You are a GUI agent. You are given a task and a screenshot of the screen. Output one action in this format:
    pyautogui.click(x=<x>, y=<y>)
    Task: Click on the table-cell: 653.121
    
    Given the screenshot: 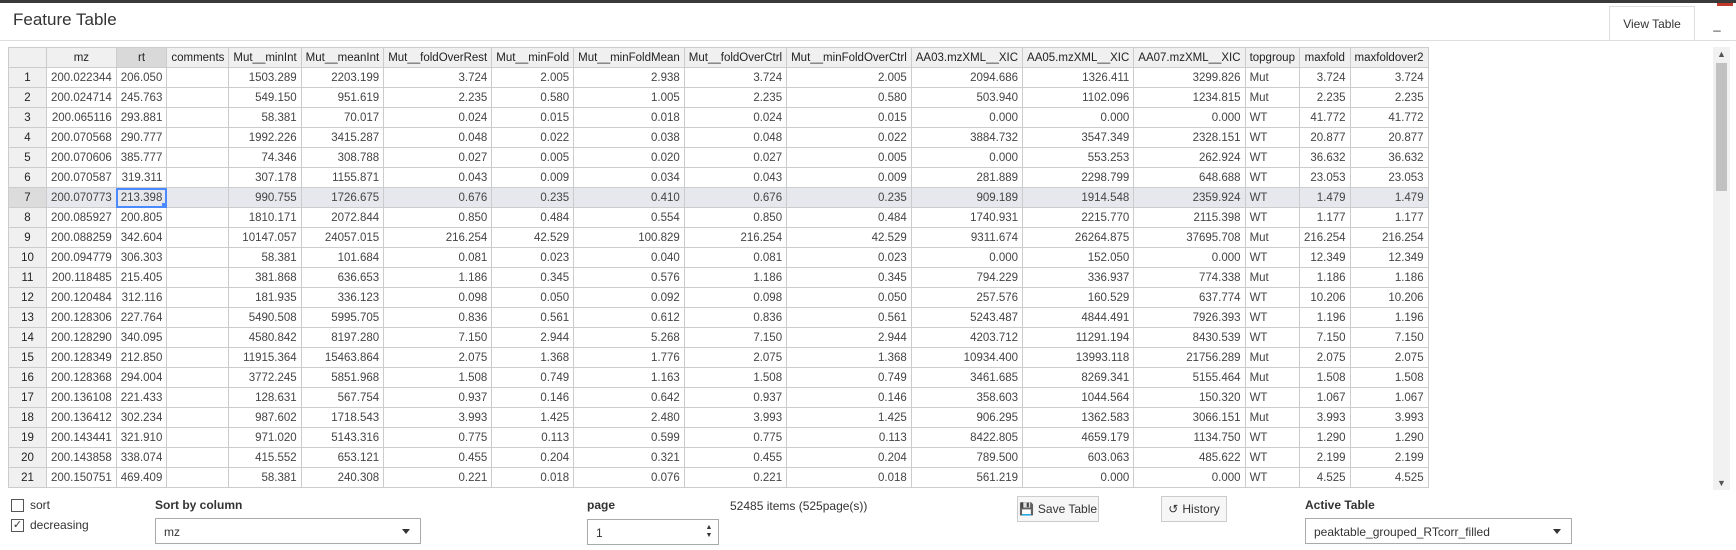 What is the action you would take?
    pyautogui.click(x=342, y=457)
    